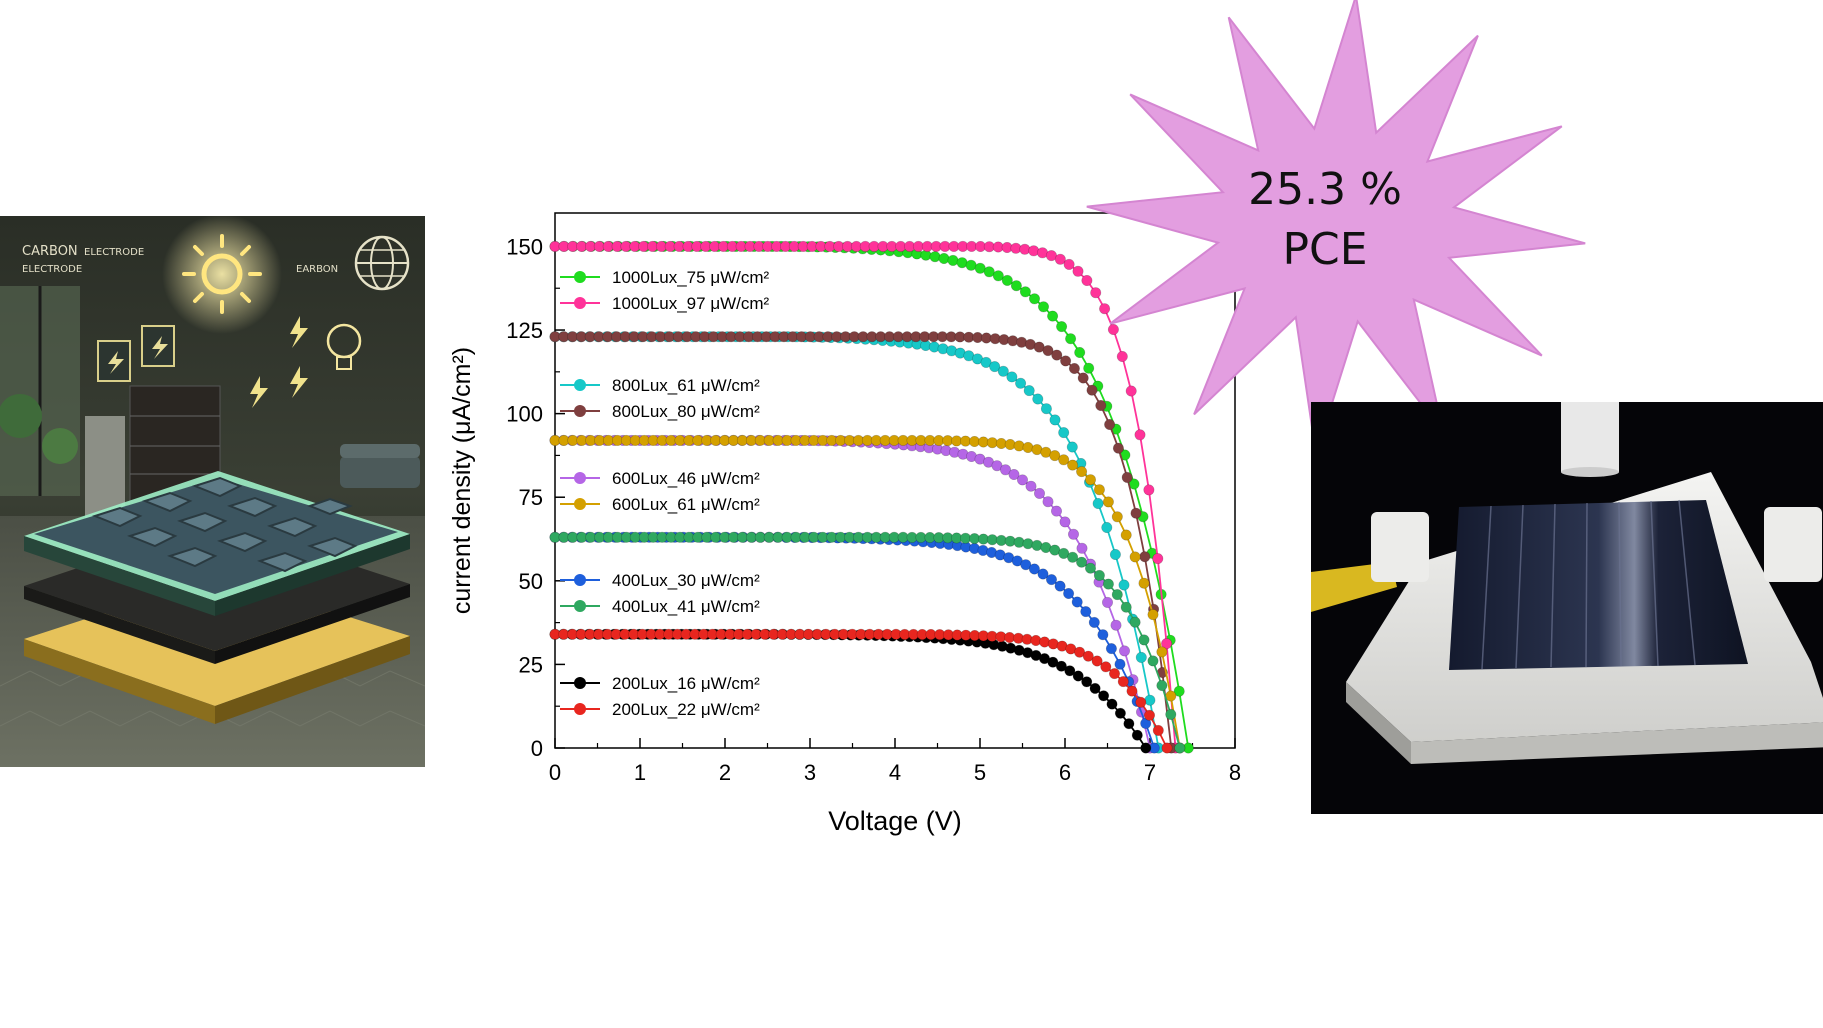 The height and width of the screenshot is (1028, 1823). I want to click on legend-item: 1000Lux_97 μW/cm², so click(665, 303).